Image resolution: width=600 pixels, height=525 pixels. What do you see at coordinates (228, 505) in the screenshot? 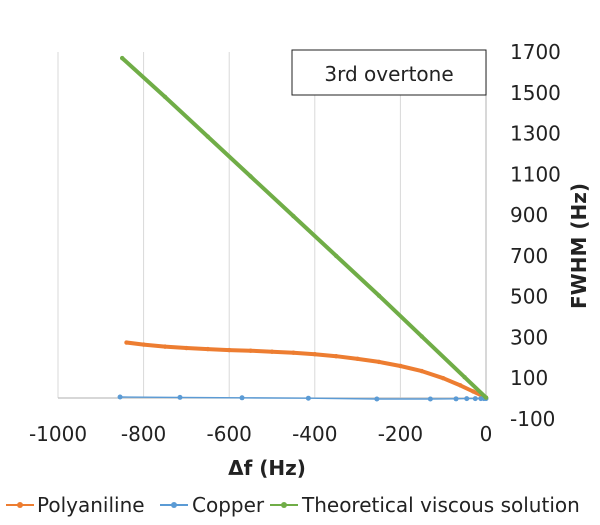
I see `legend-label: Copper` at bounding box center [228, 505].